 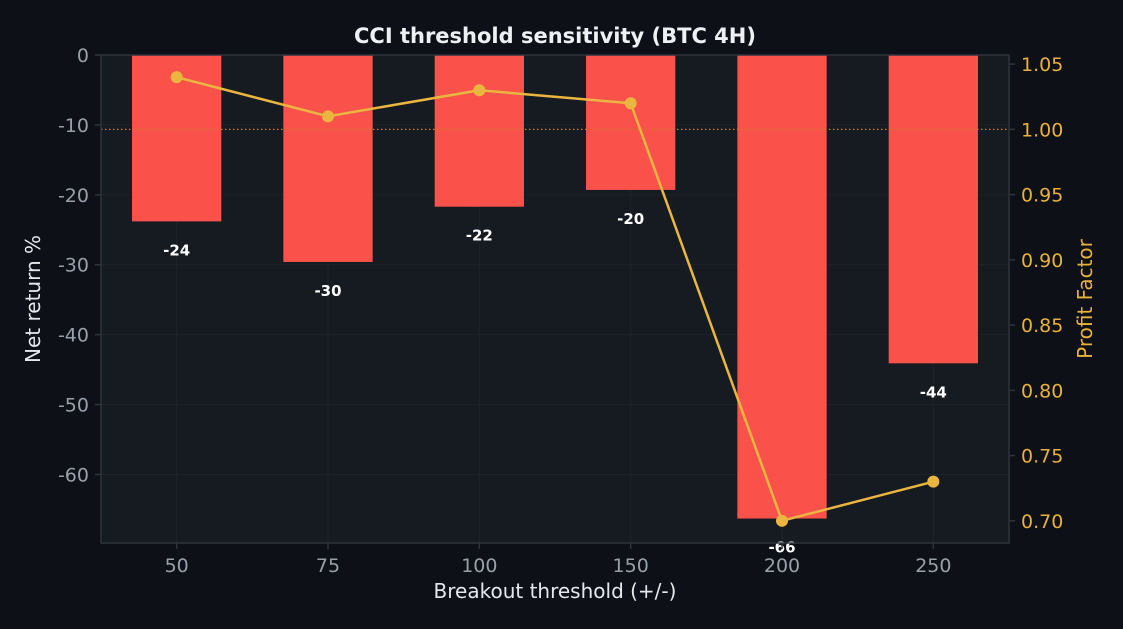 I want to click on bar-data-label: -22, so click(x=479, y=236).